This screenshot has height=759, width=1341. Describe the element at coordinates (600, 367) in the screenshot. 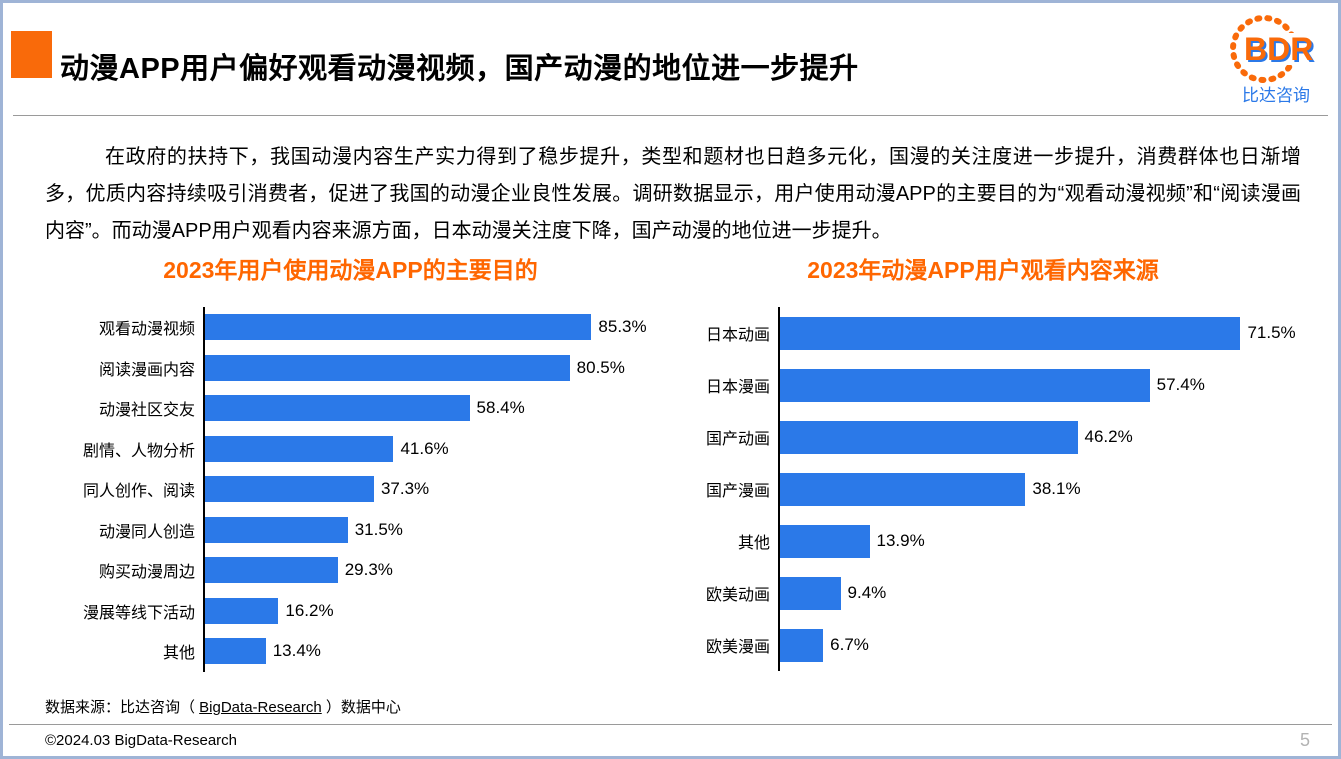

I see `value-label: 80.5%` at that location.